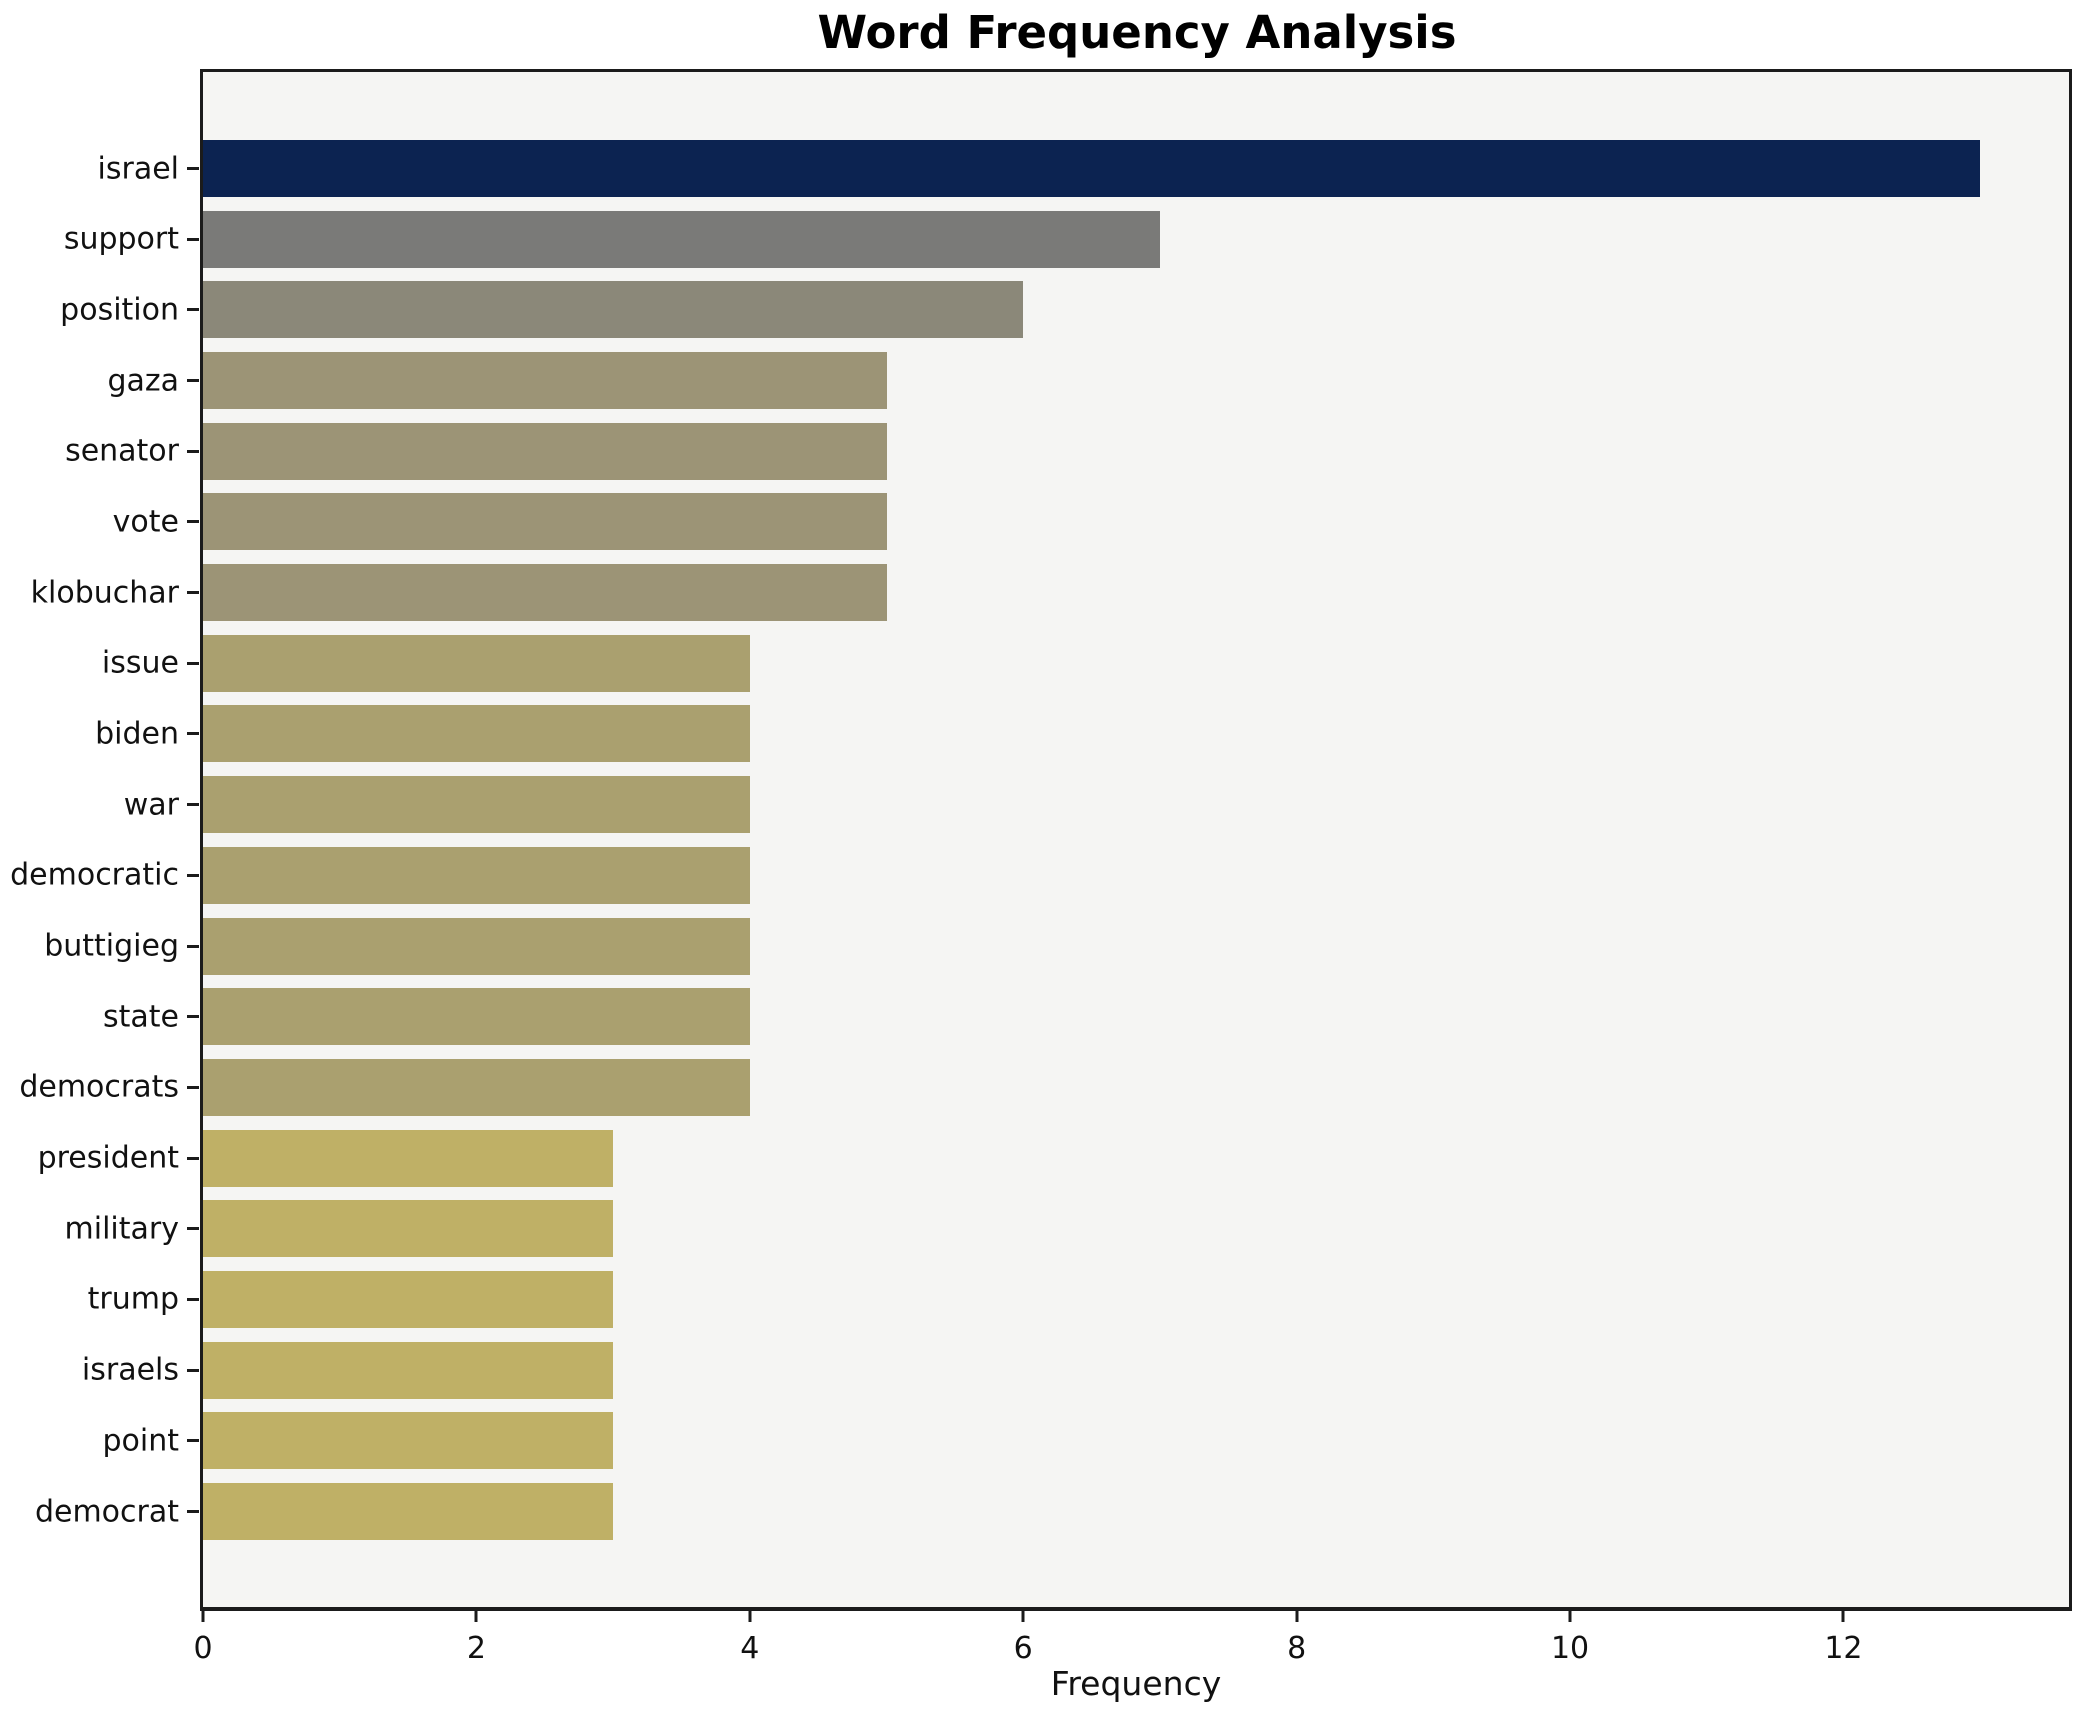  What do you see at coordinates (408, 1370) in the screenshot?
I see `bar-israels` at bounding box center [408, 1370].